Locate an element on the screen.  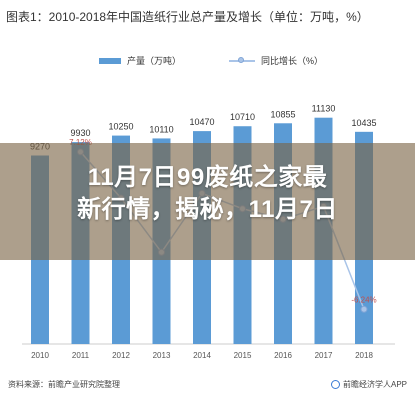
brand-logo-icon is located at coordinates (335, 384).